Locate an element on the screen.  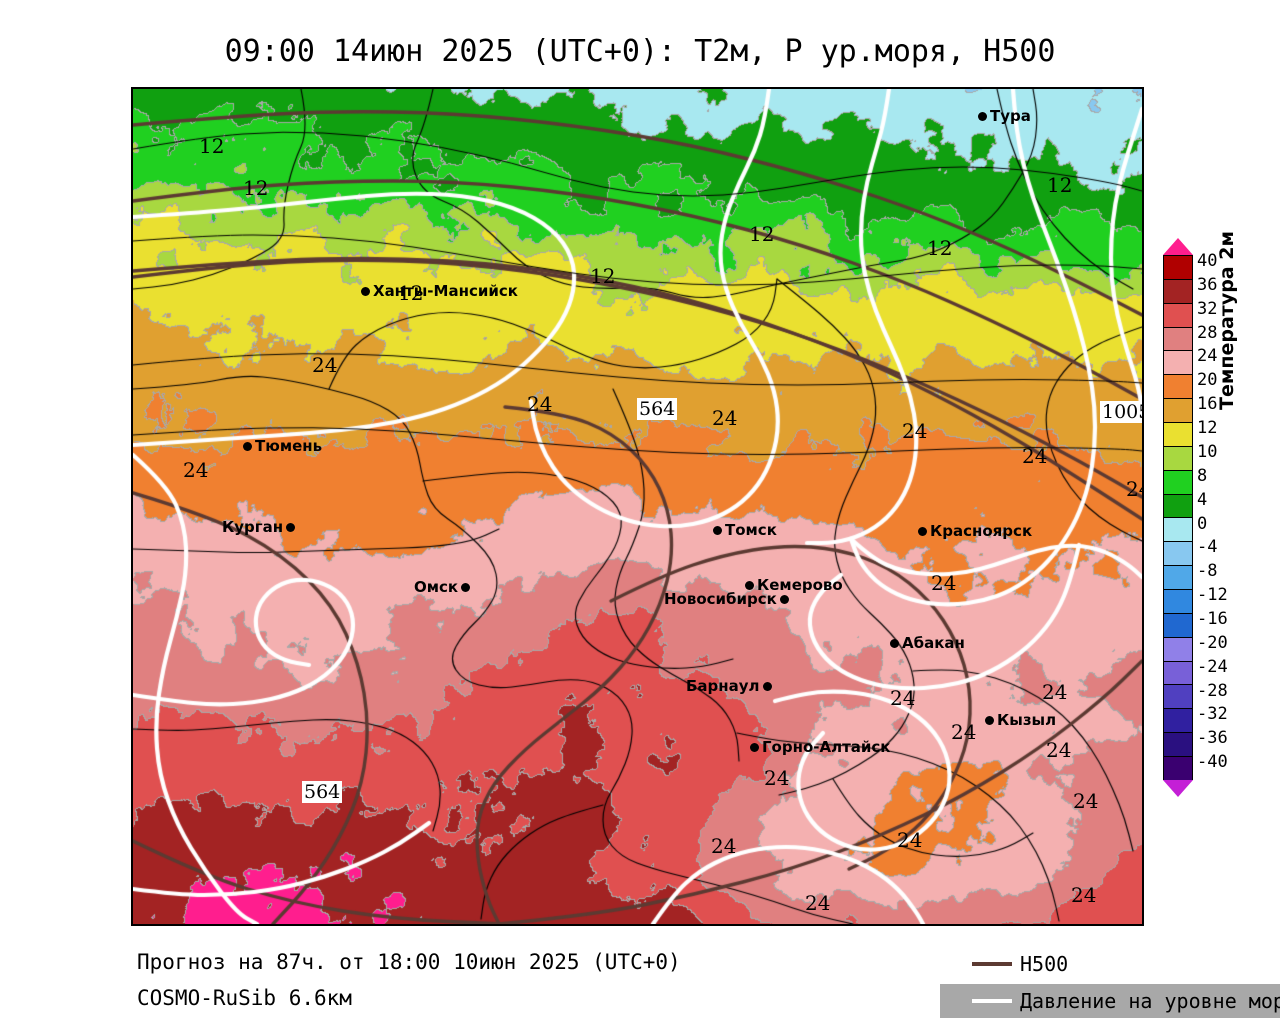
city-marker: Новосибирск is located at coordinates (726, 599).